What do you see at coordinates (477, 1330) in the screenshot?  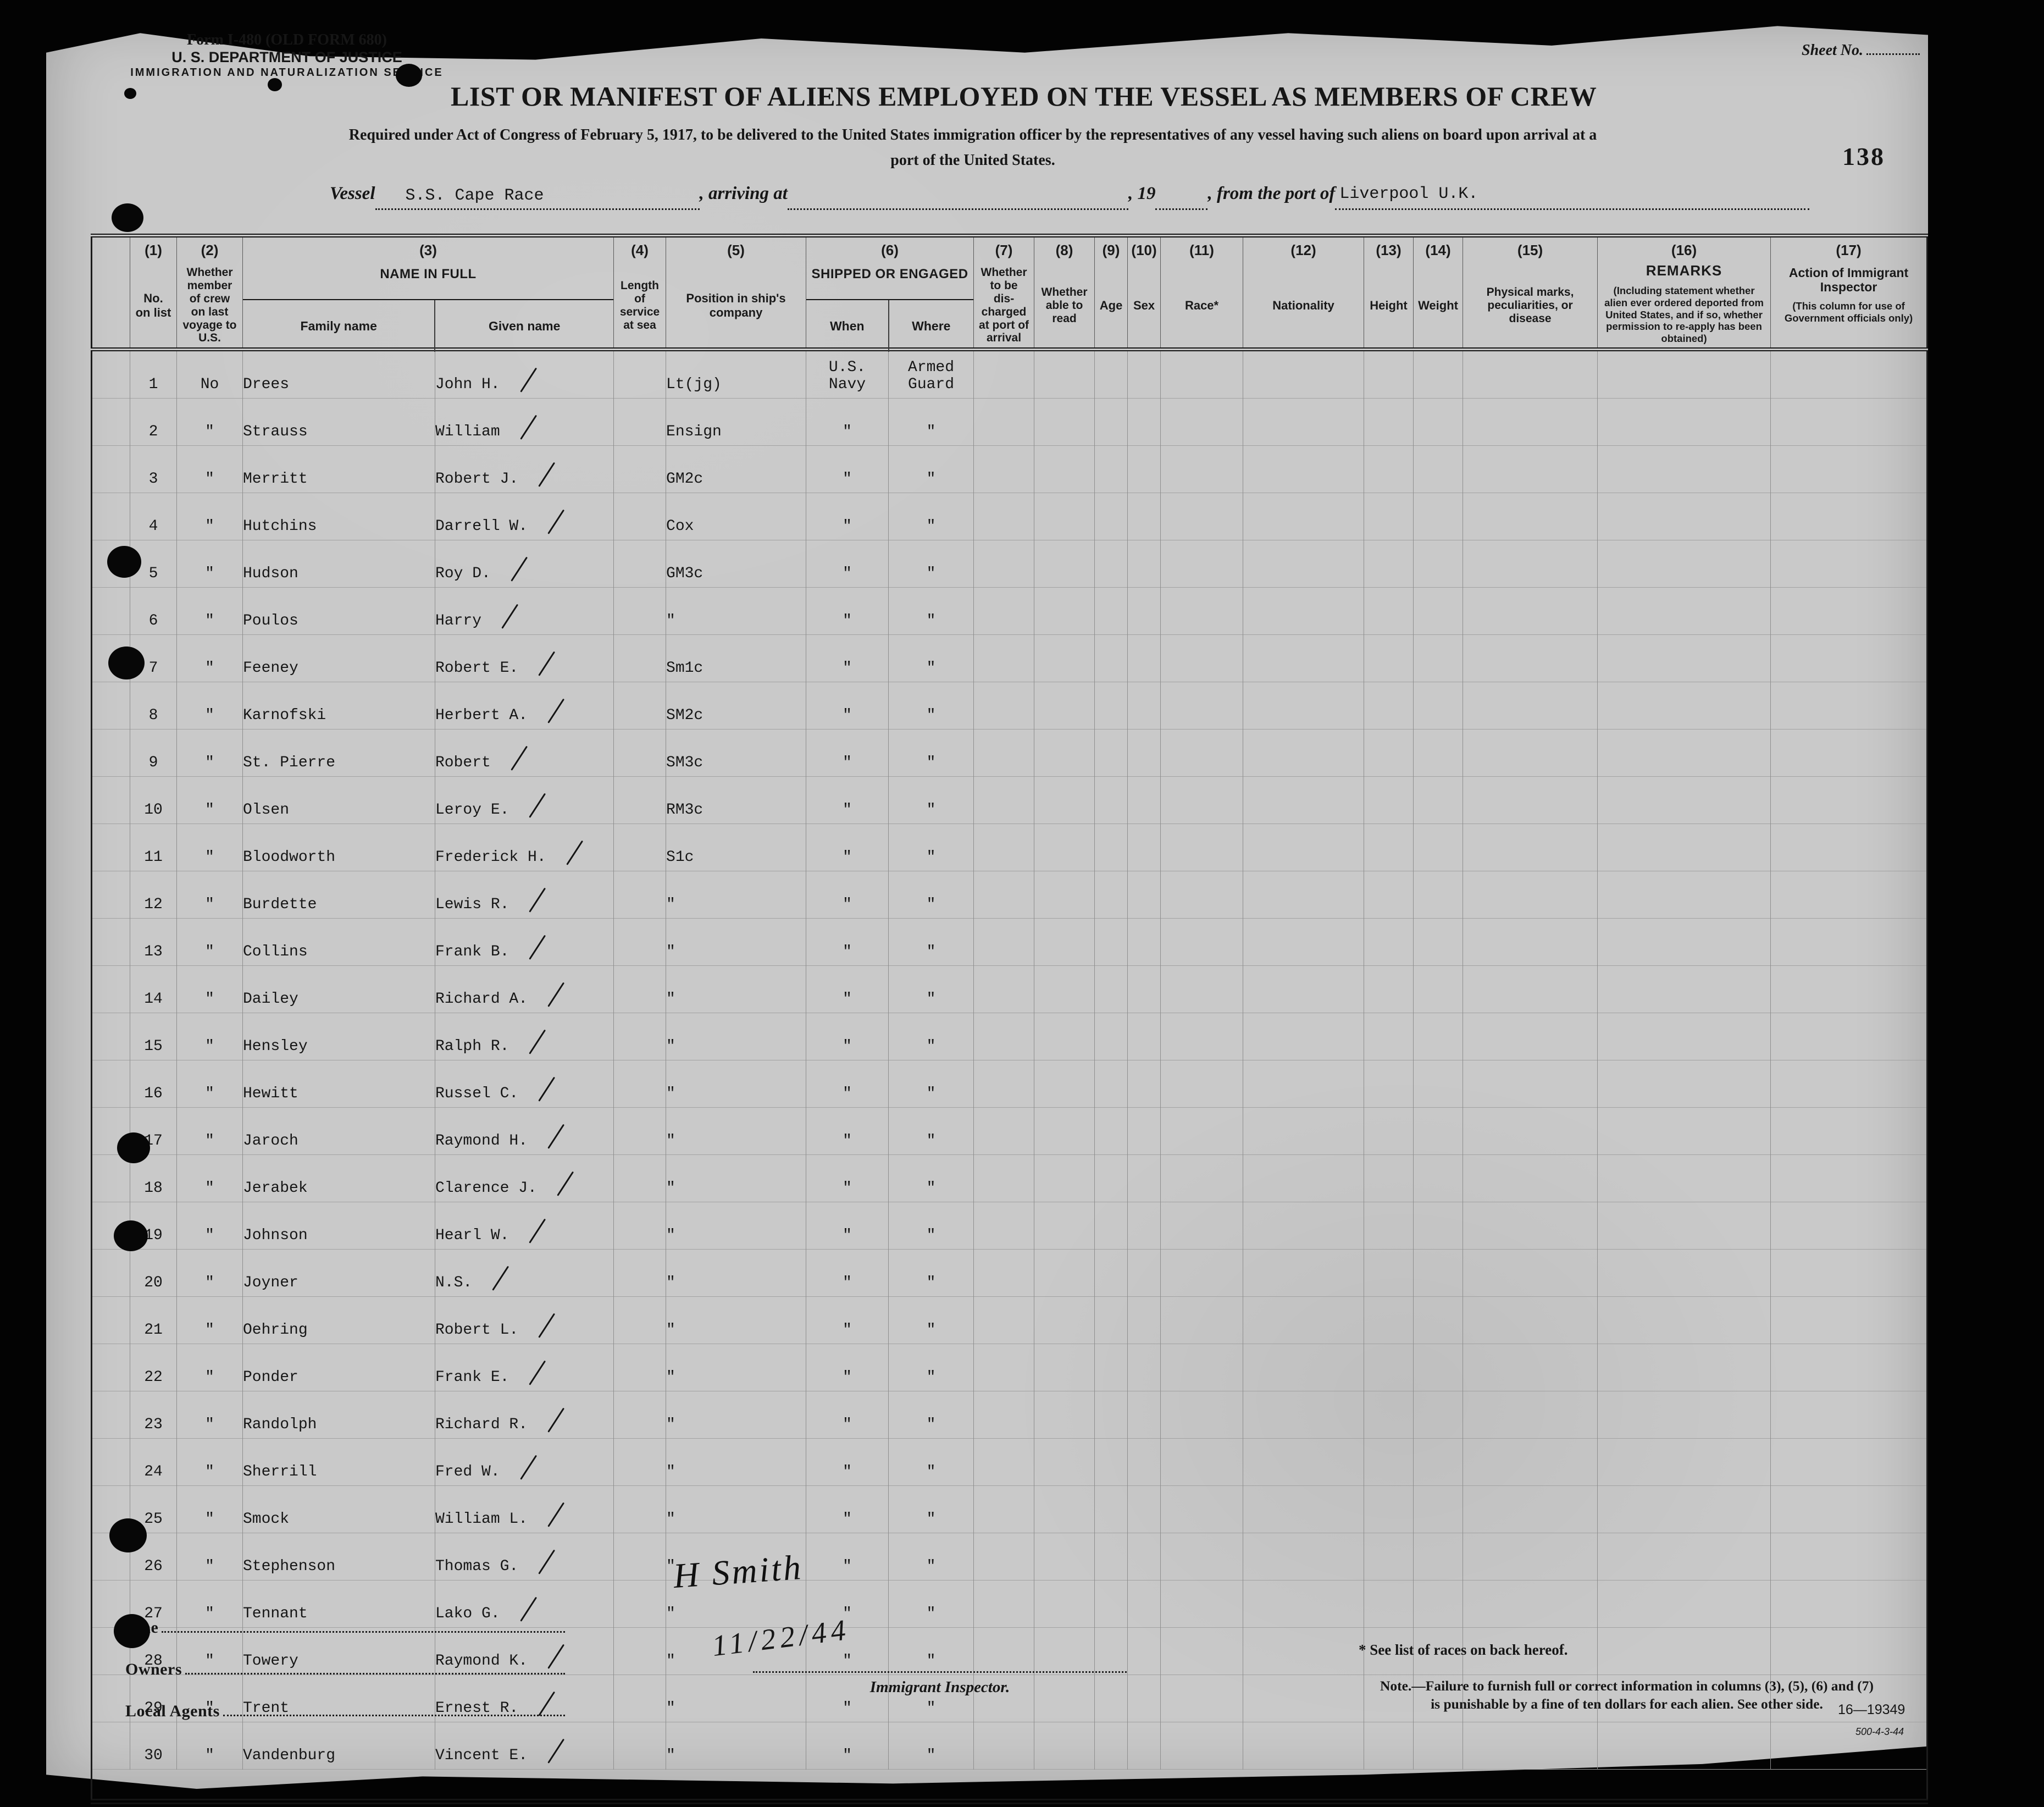 I see `given-name-text: Robert L.` at bounding box center [477, 1330].